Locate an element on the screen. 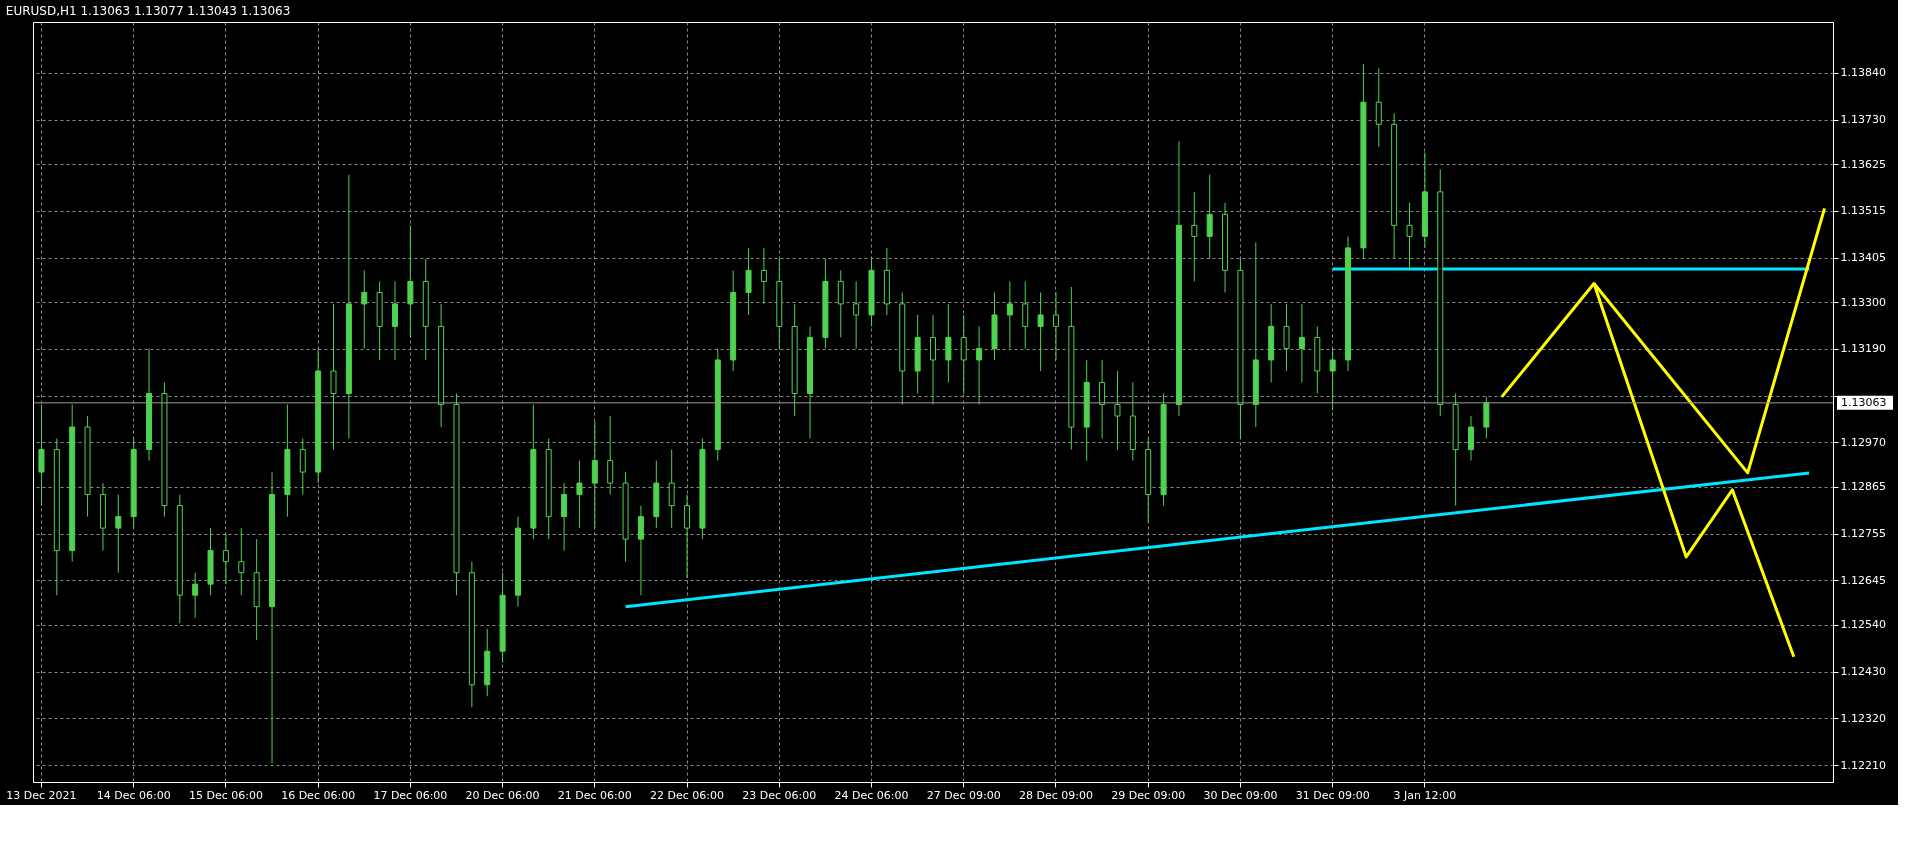 Image resolution: width=1912 pixels, height=845 pixels. y-tick-label: 1.13840 is located at coordinates (1863, 73).